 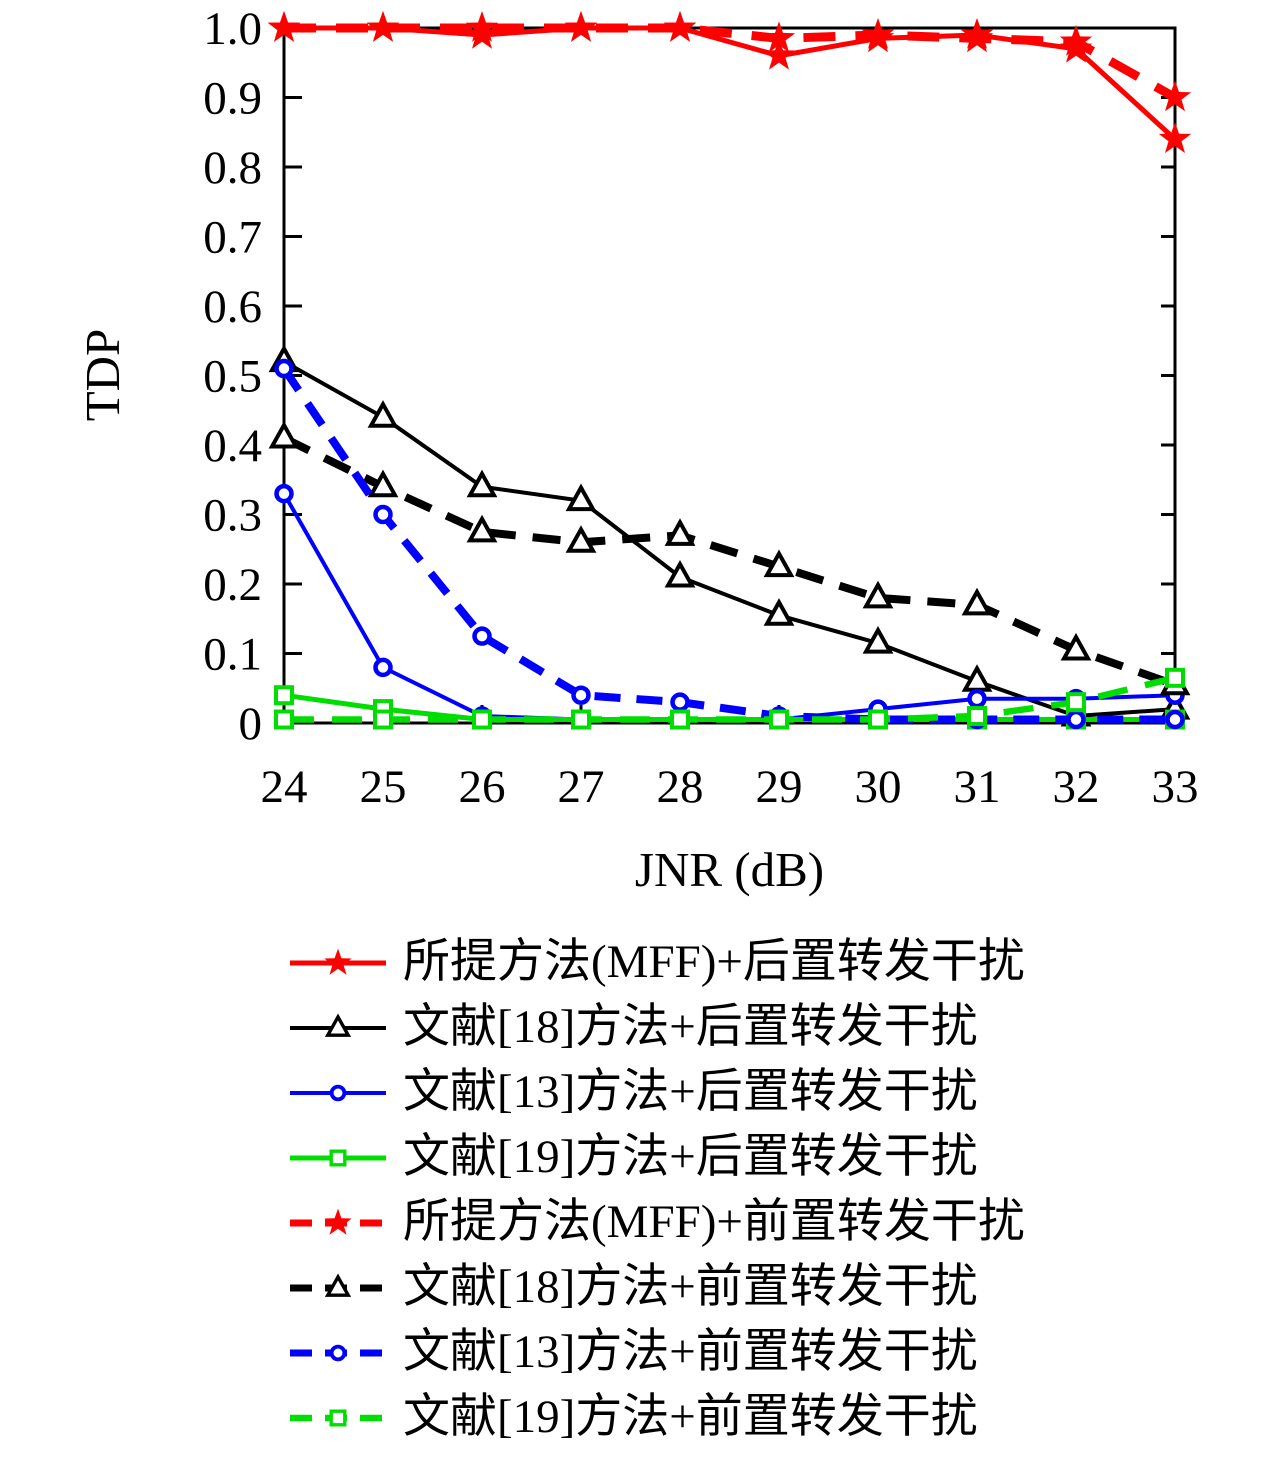 What do you see at coordinates (690, 1092) in the screenshot?
I see `legend-label: 文献[13]方法+后置转发干扰` at bounding box center [690, 1092].